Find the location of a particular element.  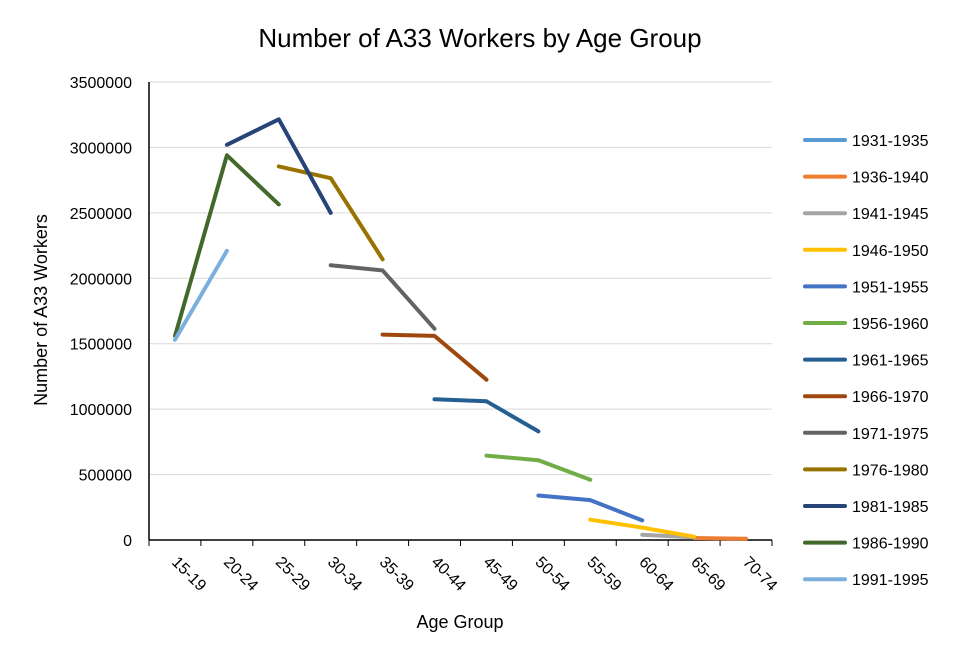

legend-item: 1981-1985 is located at coordinates (866, 507).